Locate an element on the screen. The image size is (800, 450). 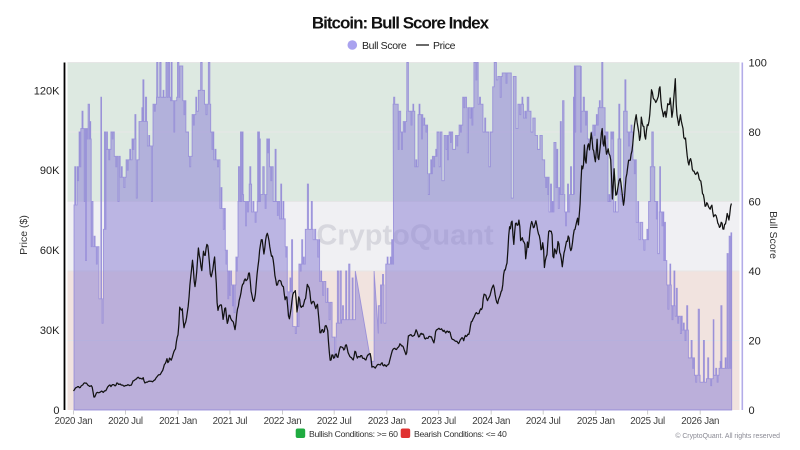
svg-text: 2026 Jan is located at coordinates (700, 421).